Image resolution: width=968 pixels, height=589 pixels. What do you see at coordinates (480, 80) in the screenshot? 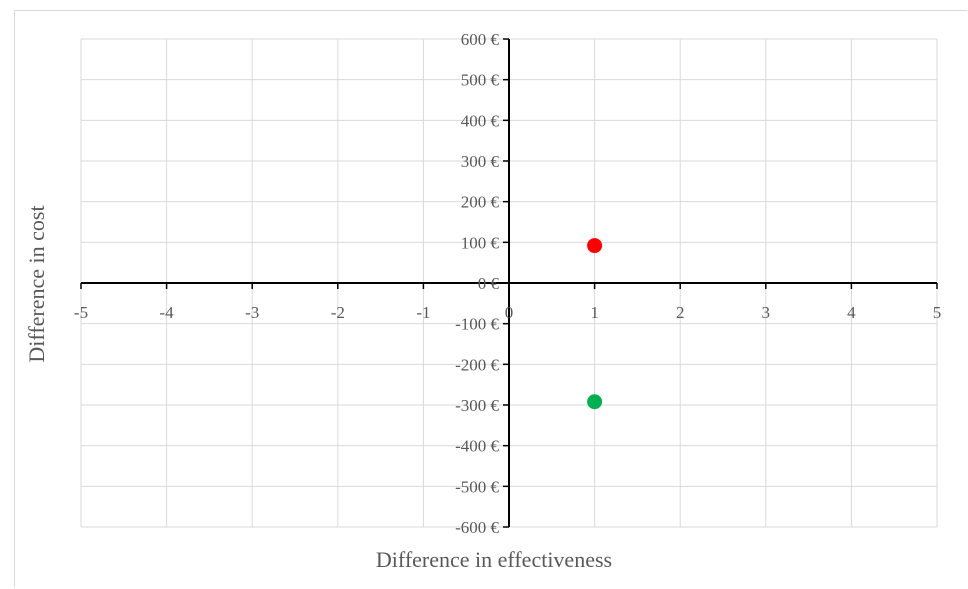
I see `y-tick-label: 500 €` at bounding box center [480, 80].